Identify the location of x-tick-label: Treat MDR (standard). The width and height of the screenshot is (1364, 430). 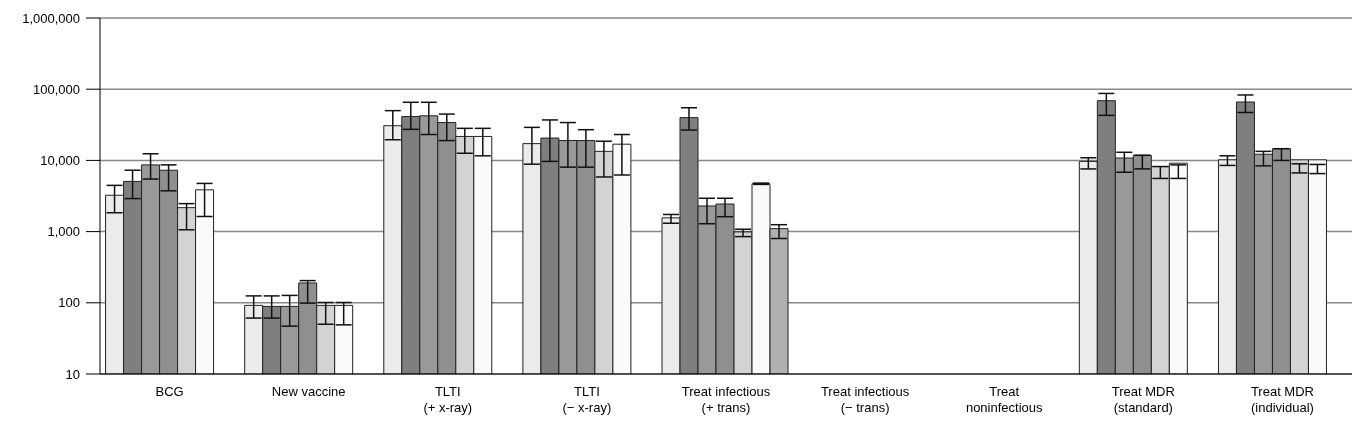
(1143, 399).